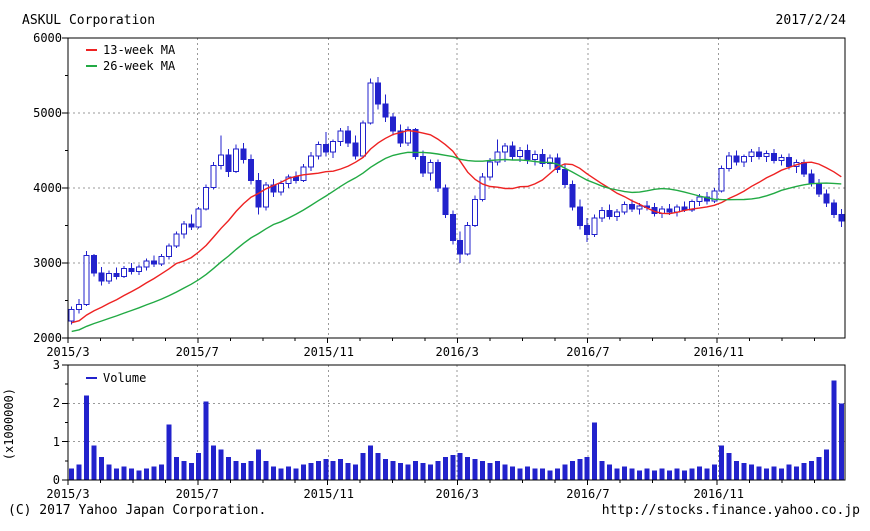  I want to click on price-ytick-label: 3000, so click(47, 263).